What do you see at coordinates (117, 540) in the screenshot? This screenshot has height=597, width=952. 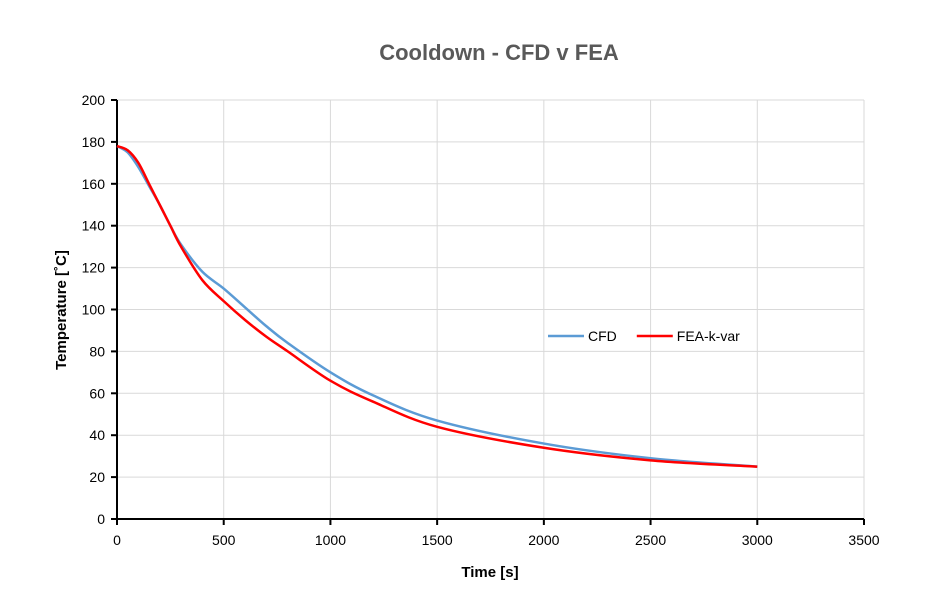 I see `x-tick-label: 0` at bounding box center [117, 540].